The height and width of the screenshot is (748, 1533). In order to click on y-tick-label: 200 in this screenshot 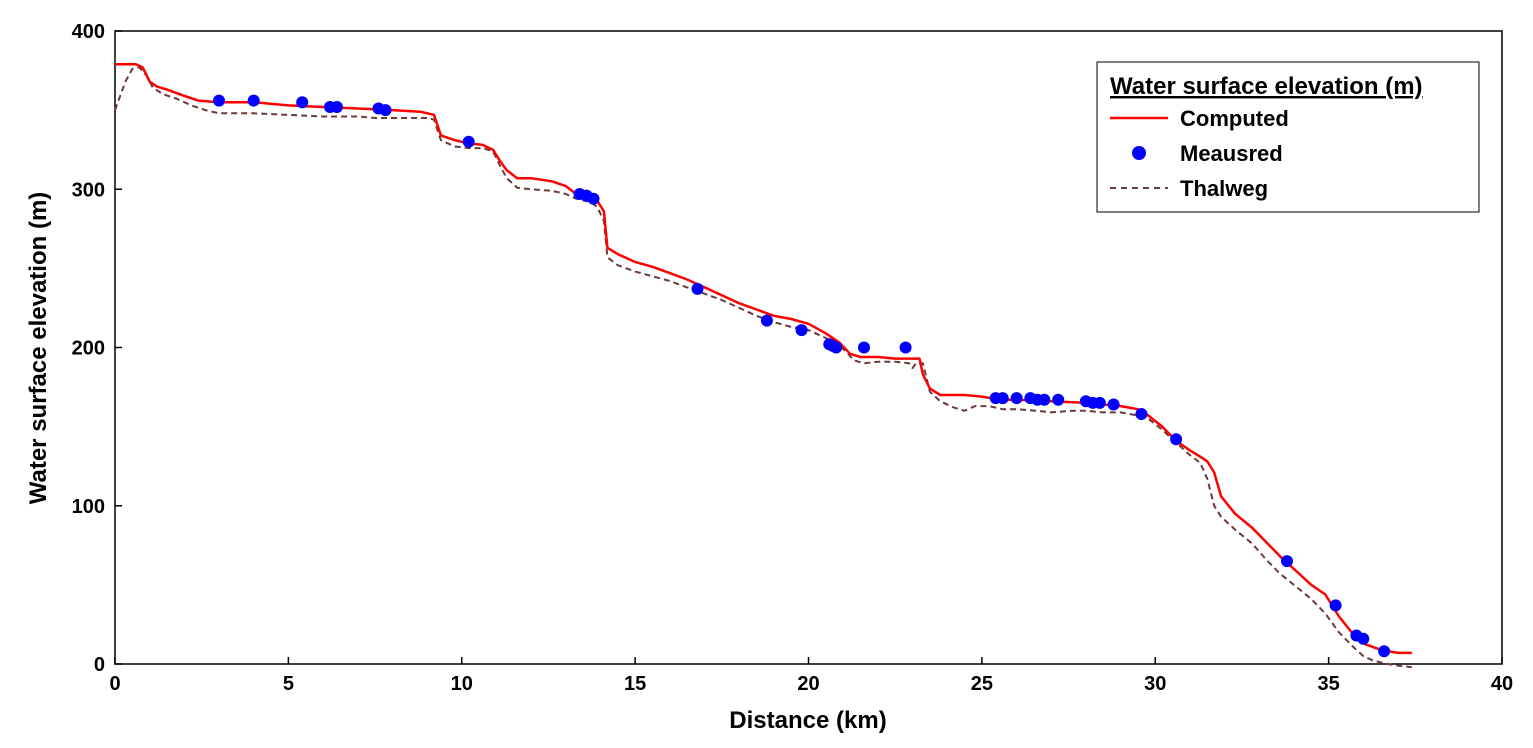, I will do `click(88, 349)`.